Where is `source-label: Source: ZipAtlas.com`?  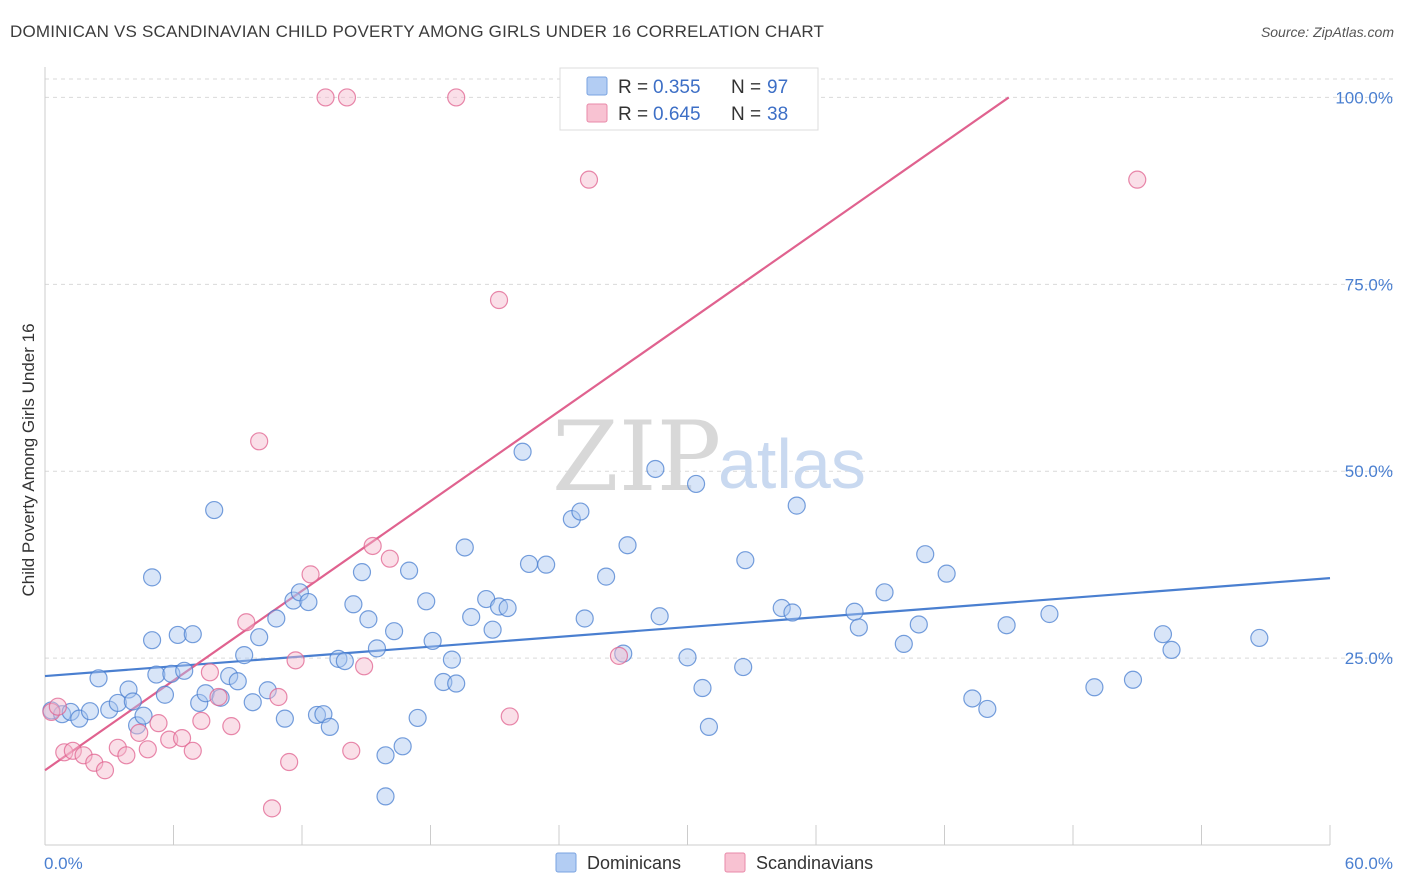 source-label: Source: ZipAtlas.com is located at coordinates (1327, 32).